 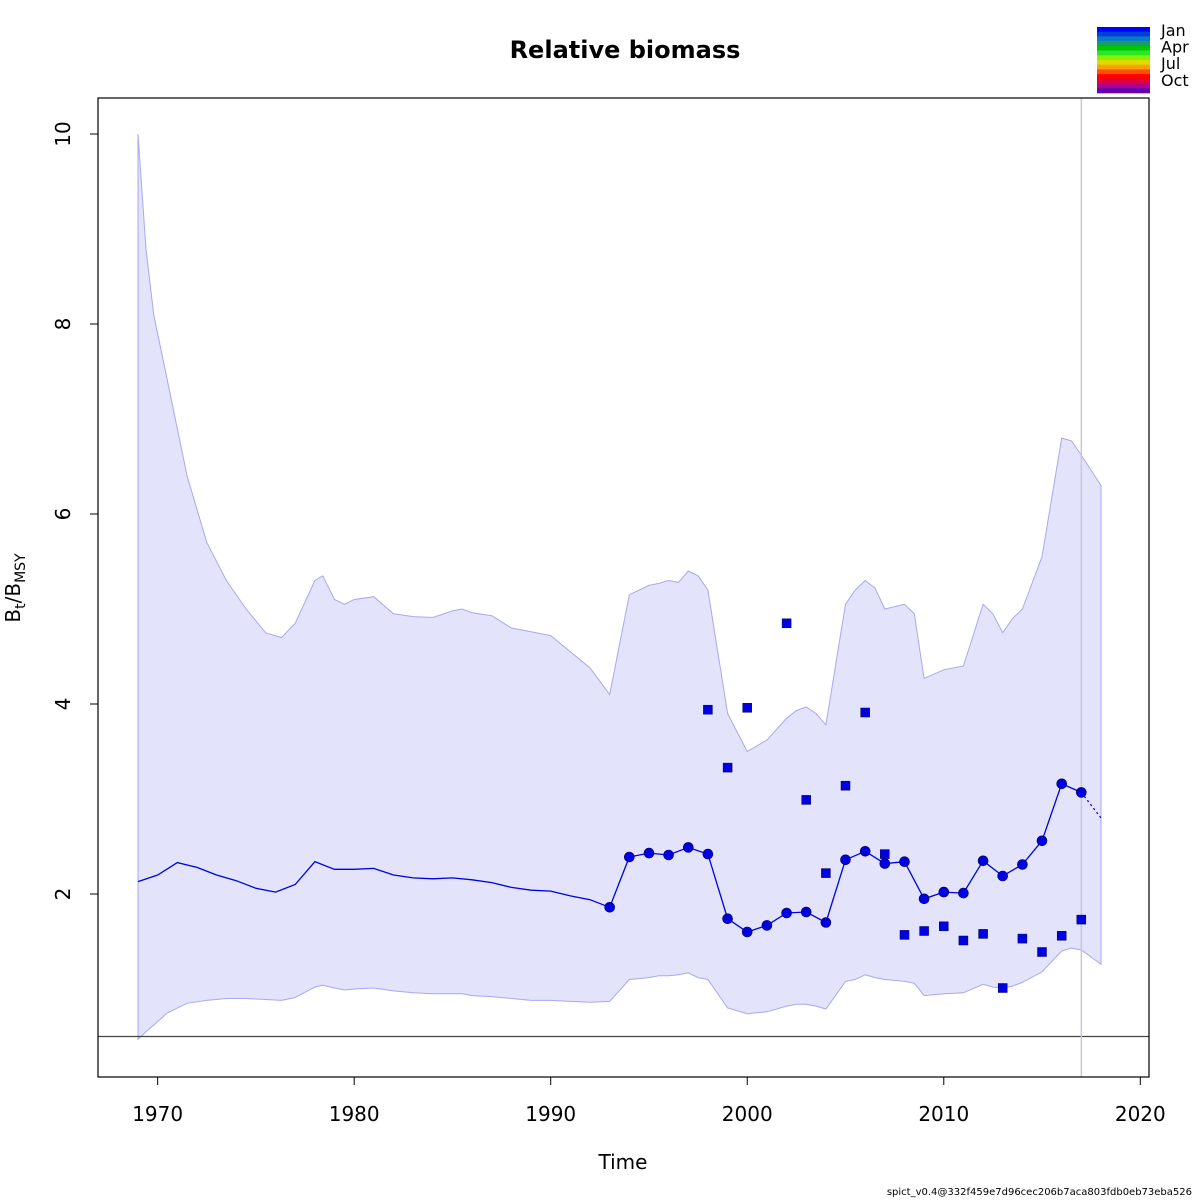 I want to click on x-tick-label: 2020, so click(x=1140, y=1114).